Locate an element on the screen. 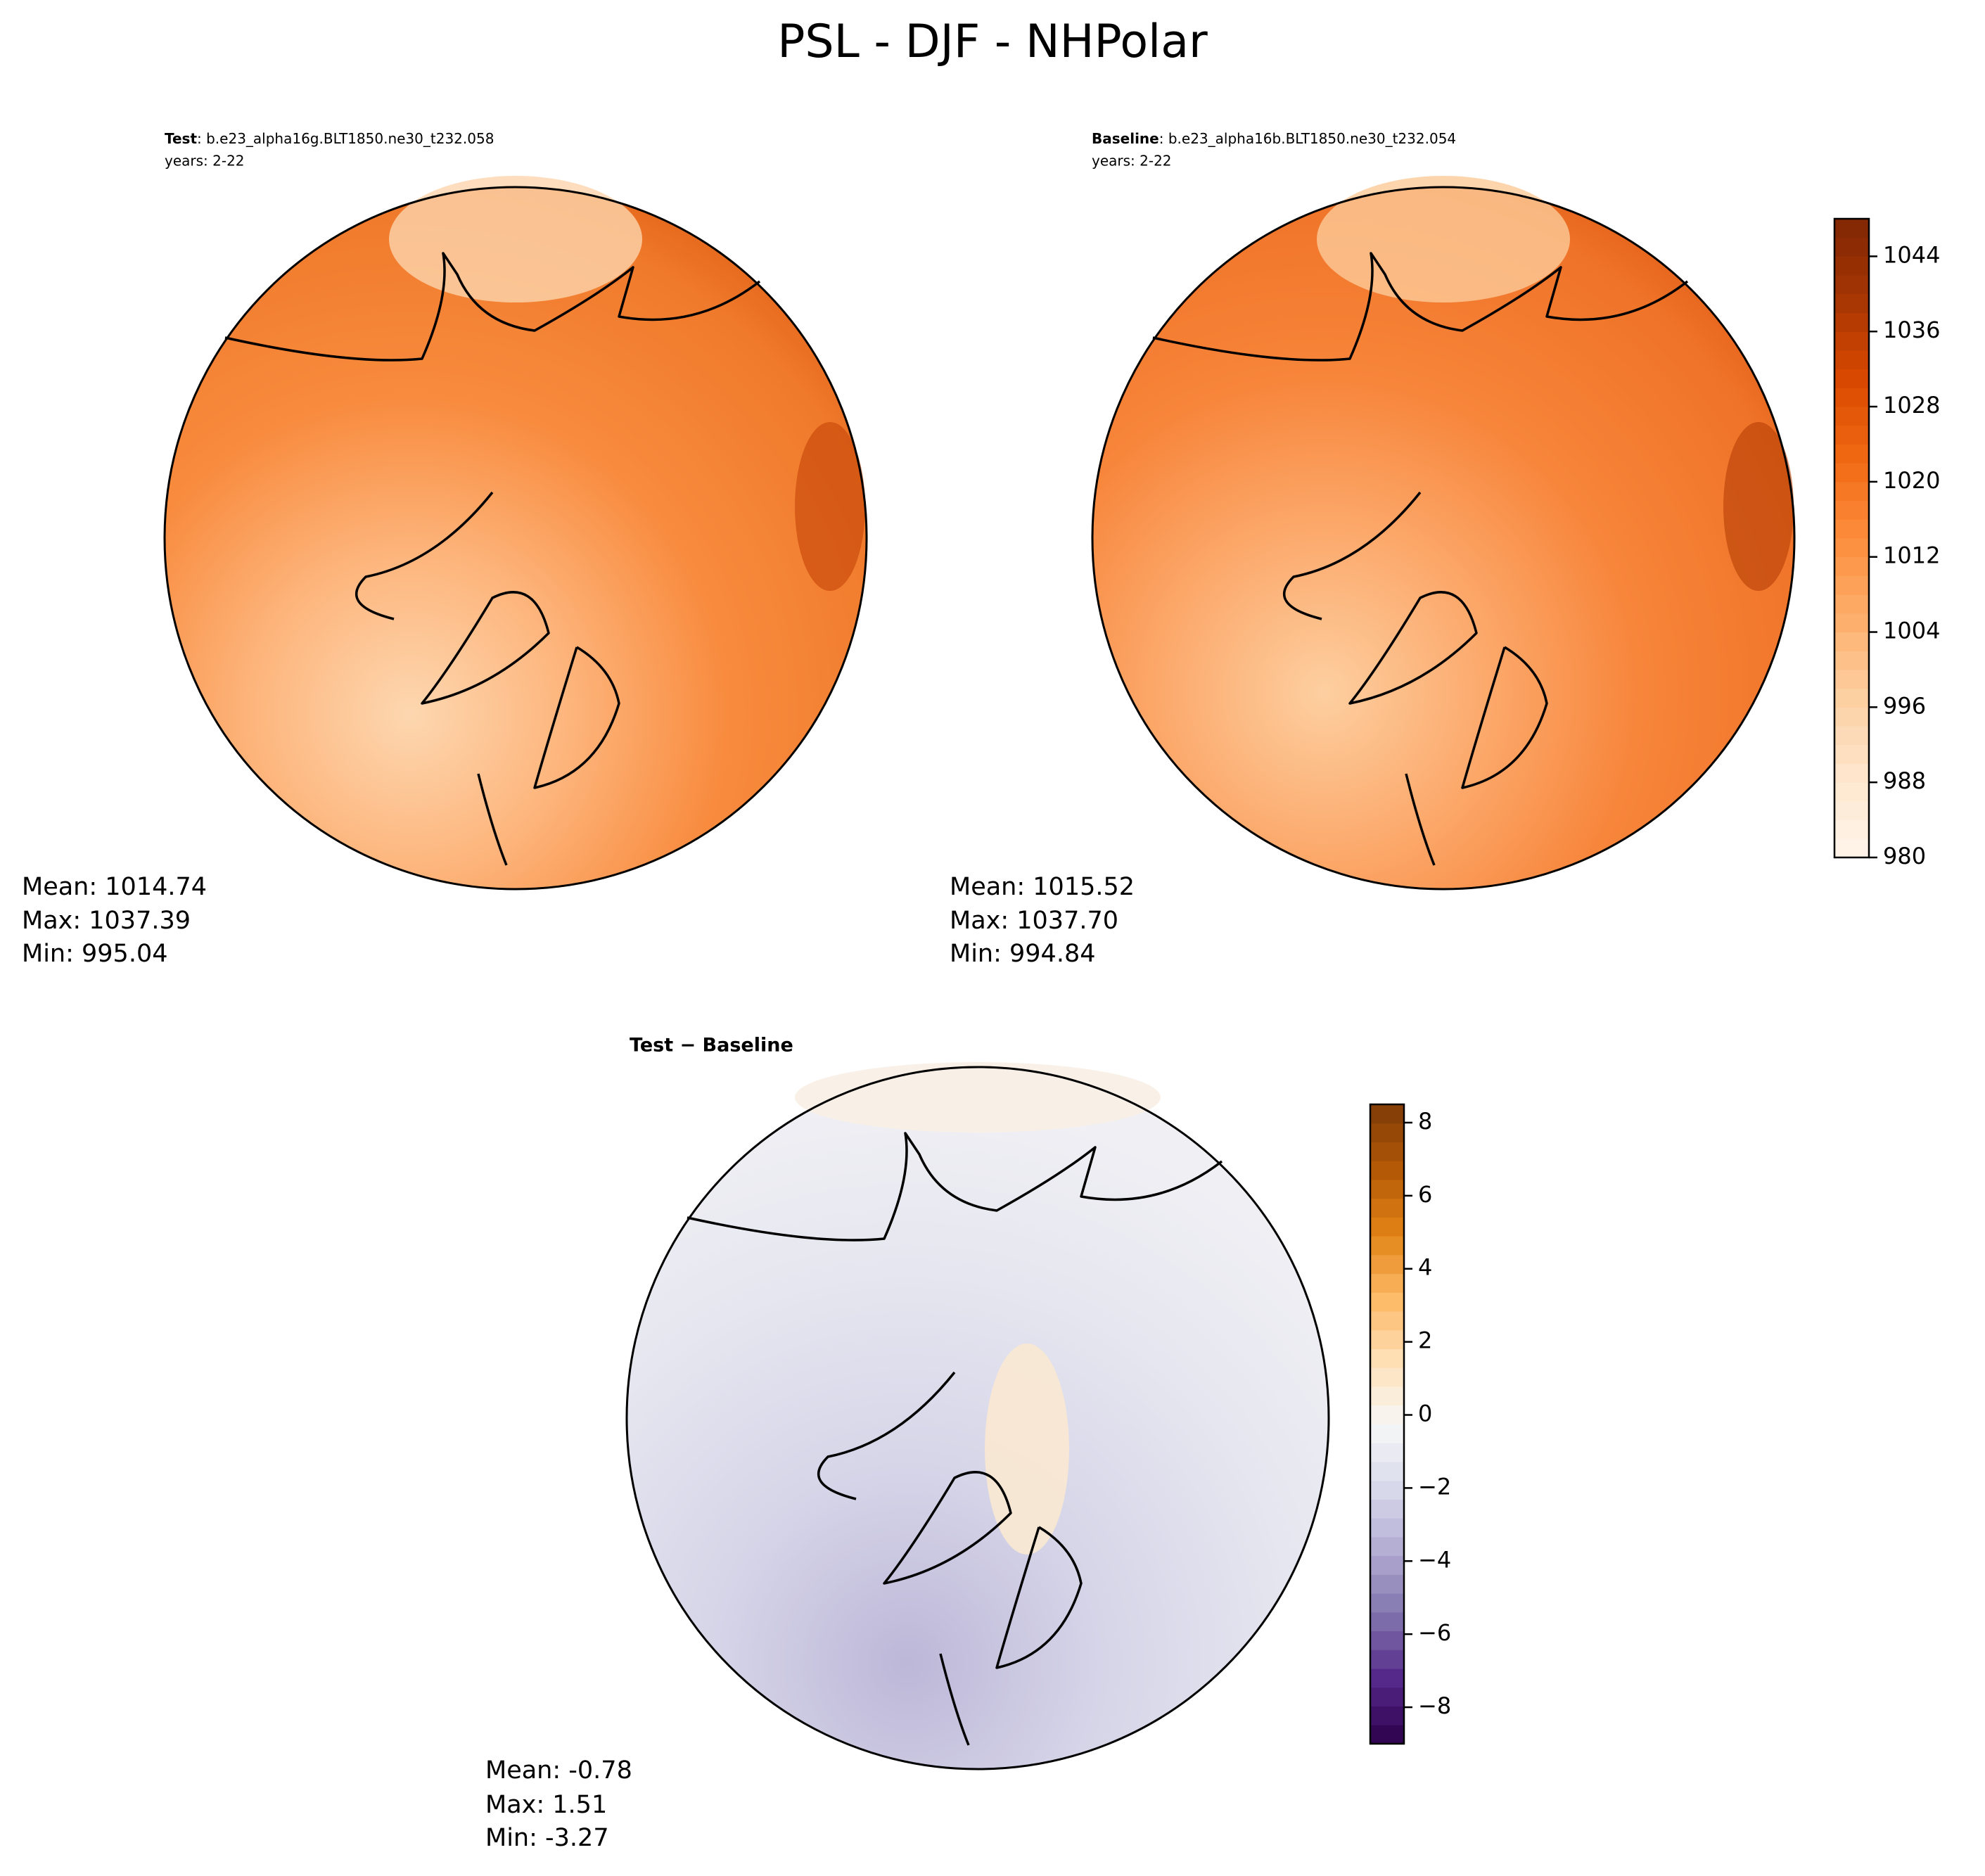 Image resolution: width=1985 pixels, height=1876 pixels. colorbar-tick-label: 996 is located at coordinates (1904, 705).